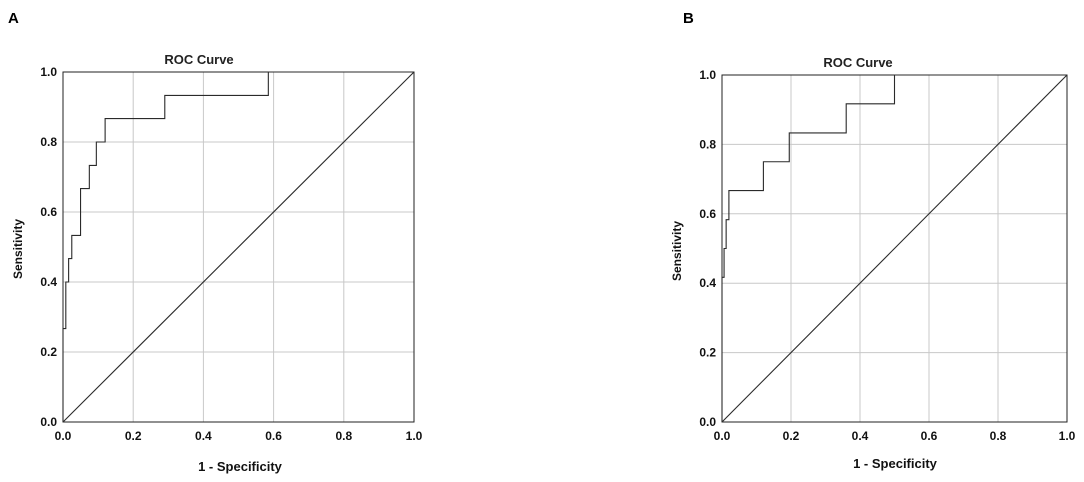 The width and height of the screenshot is (1084, 482). Describe the element at coordinates (273, 436) in the screenshot. I see `x-tick-label-a-3: 0.6` at that location.